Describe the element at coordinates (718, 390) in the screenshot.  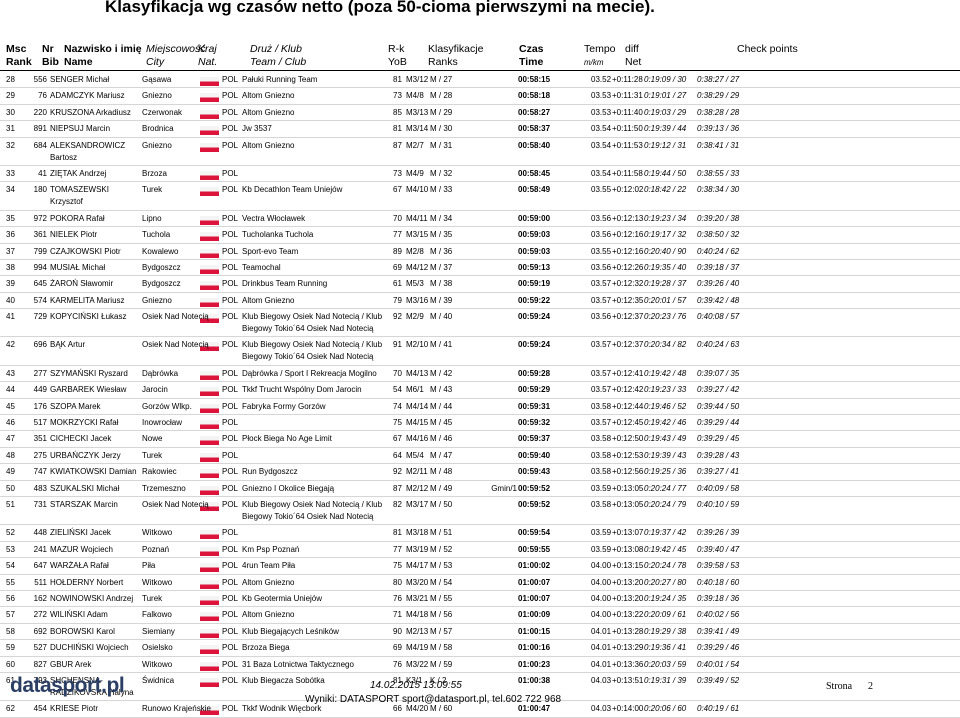
I see `checkpoint-2: 0:39:27 / 42` at that location.